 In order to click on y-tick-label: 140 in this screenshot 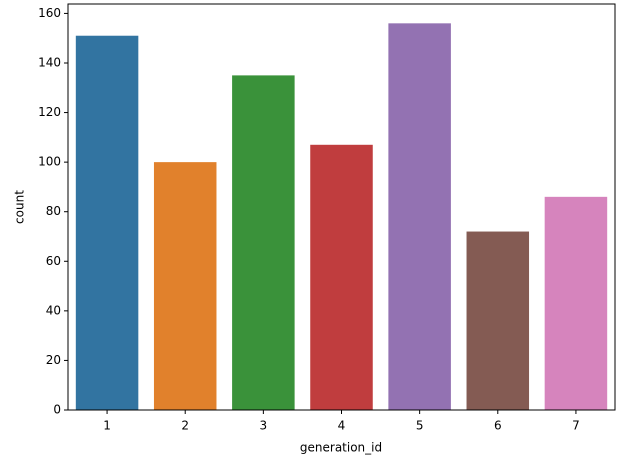, I will do `click(49, 62)`.